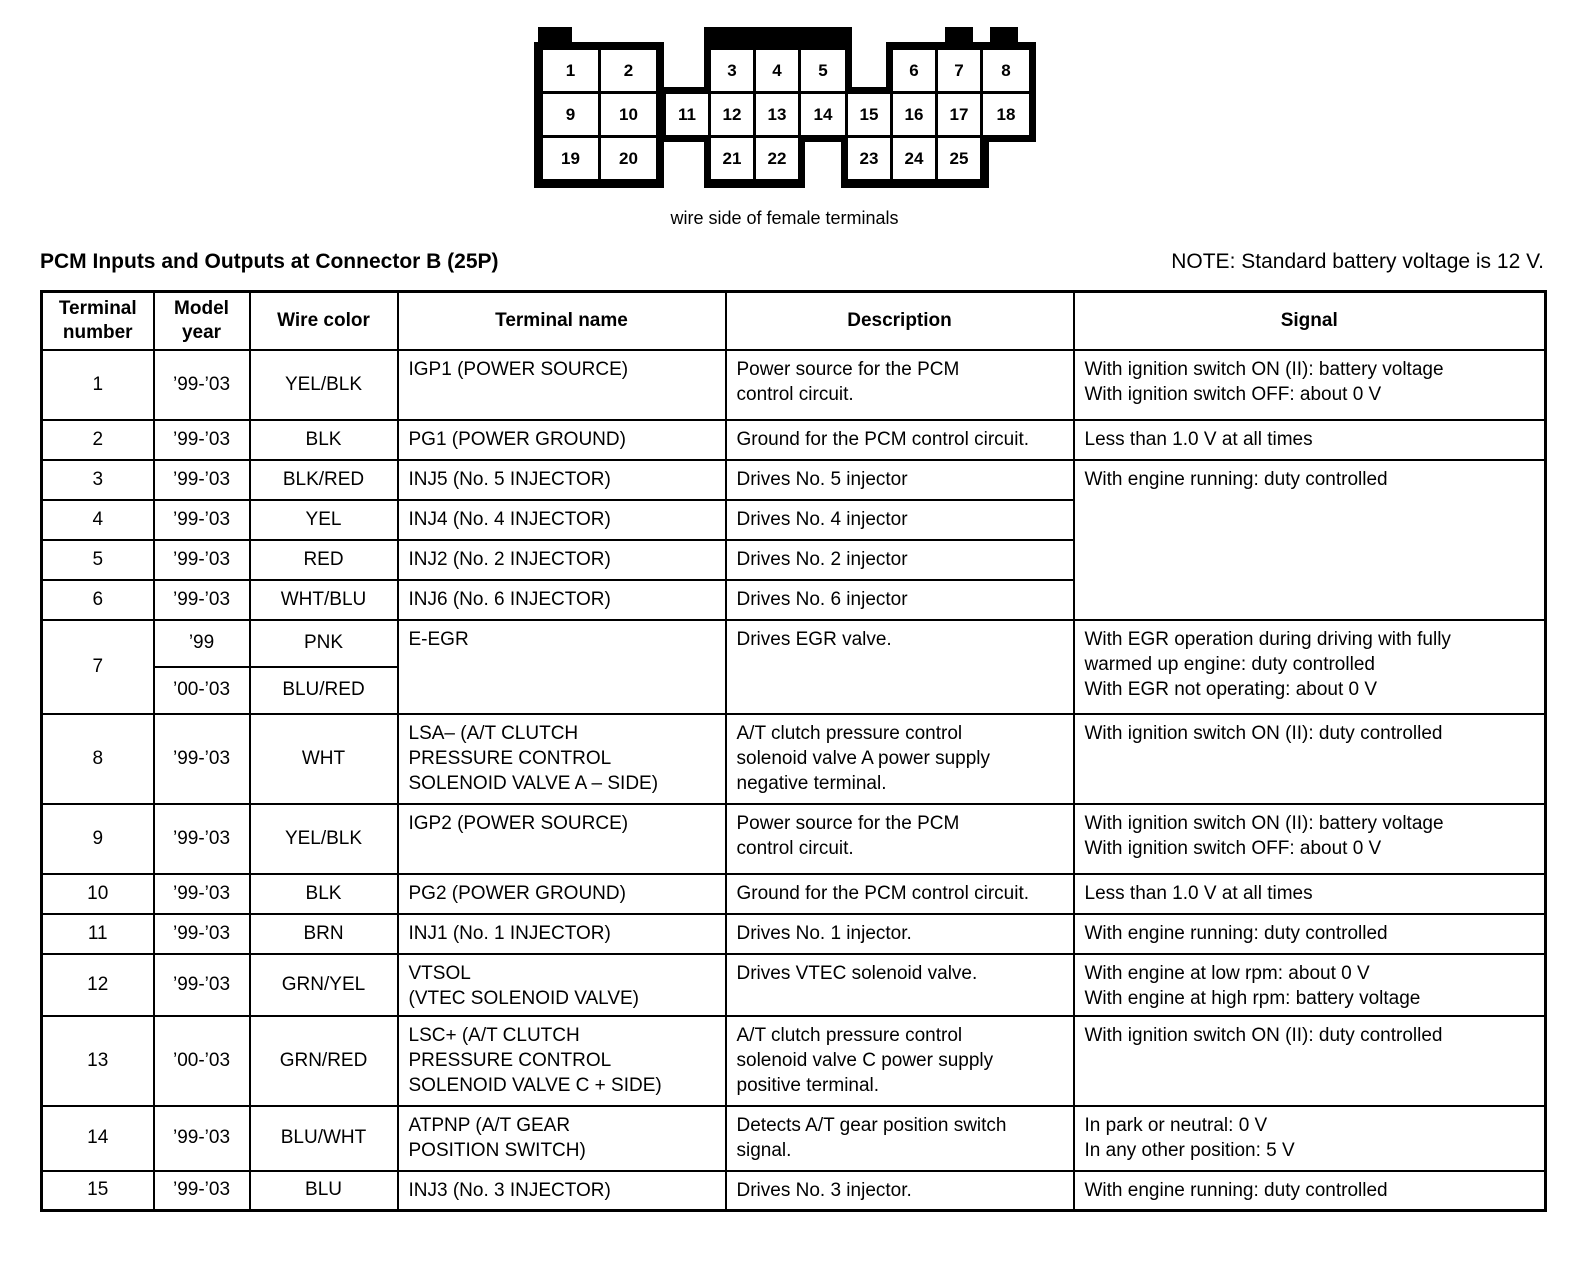  Describe the element at coordinates (97, 479) in the screenshot. I see `cell-terminal-number: 3` at that location.